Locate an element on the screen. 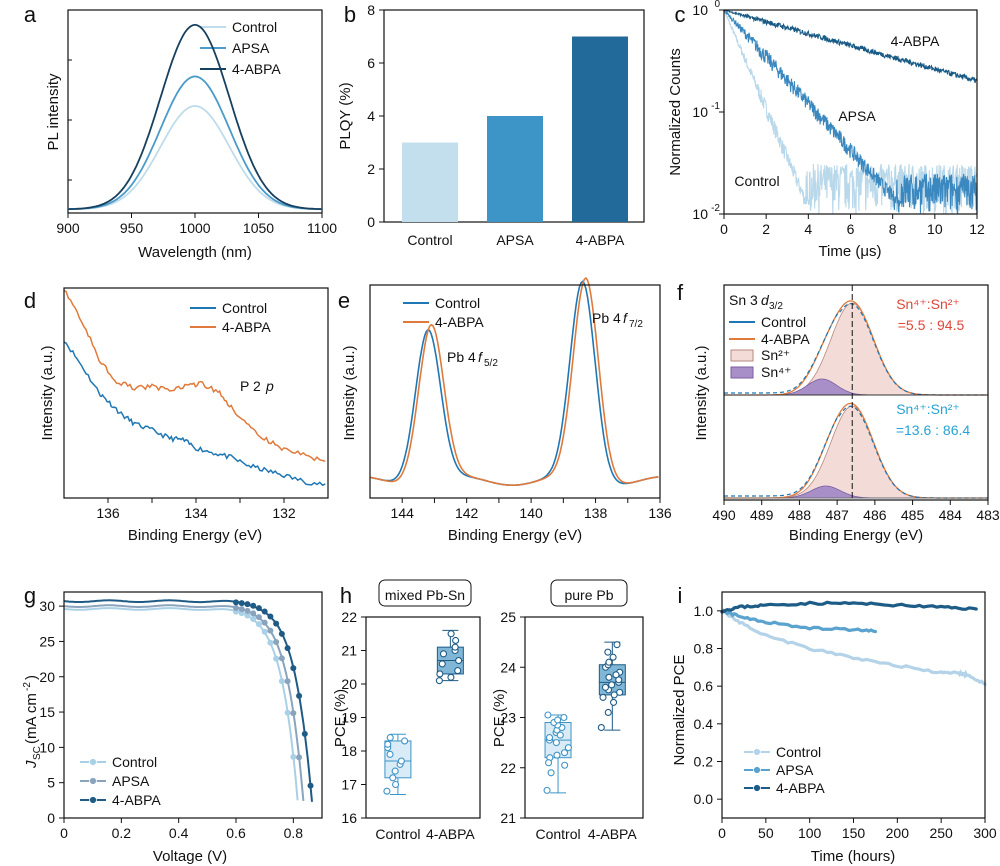  x-tick-label: 8 is located at coordinates (893, 229).